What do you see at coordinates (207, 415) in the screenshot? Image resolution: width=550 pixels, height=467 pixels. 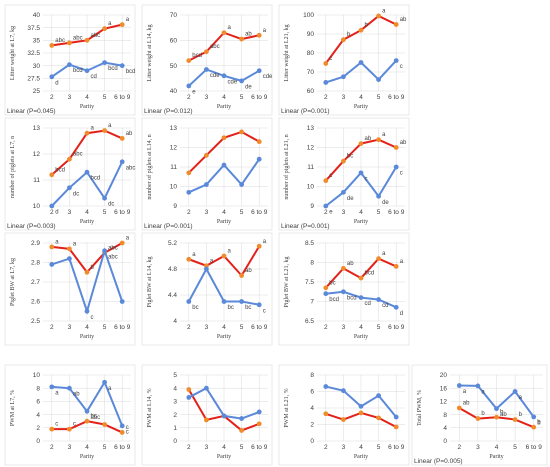 I see `chart-panel: 0 1 2 3 4 5 2 3 4 5 6 to 9 Parity PWM at L14, %` at bounding box center [207, 415].